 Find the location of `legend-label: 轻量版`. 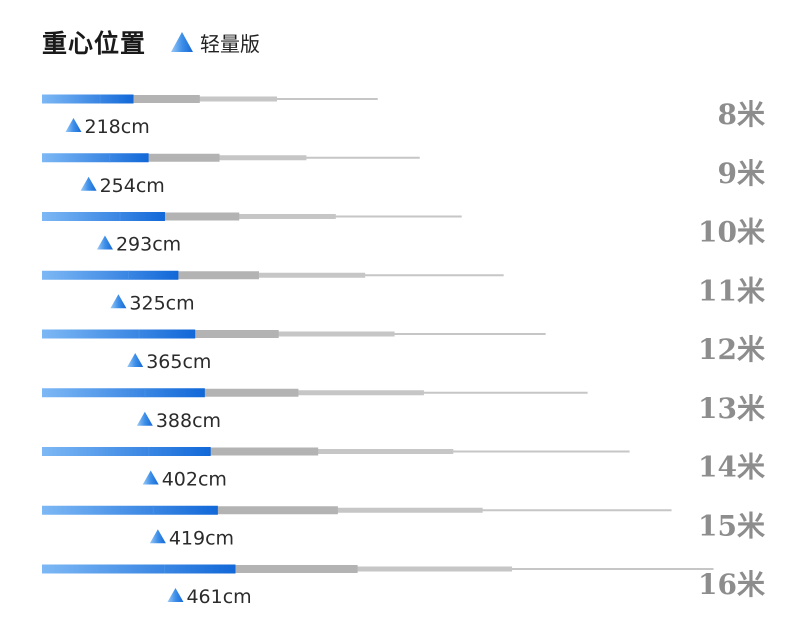

legend-label: 轻量版 is located at coordinates (230, 43).